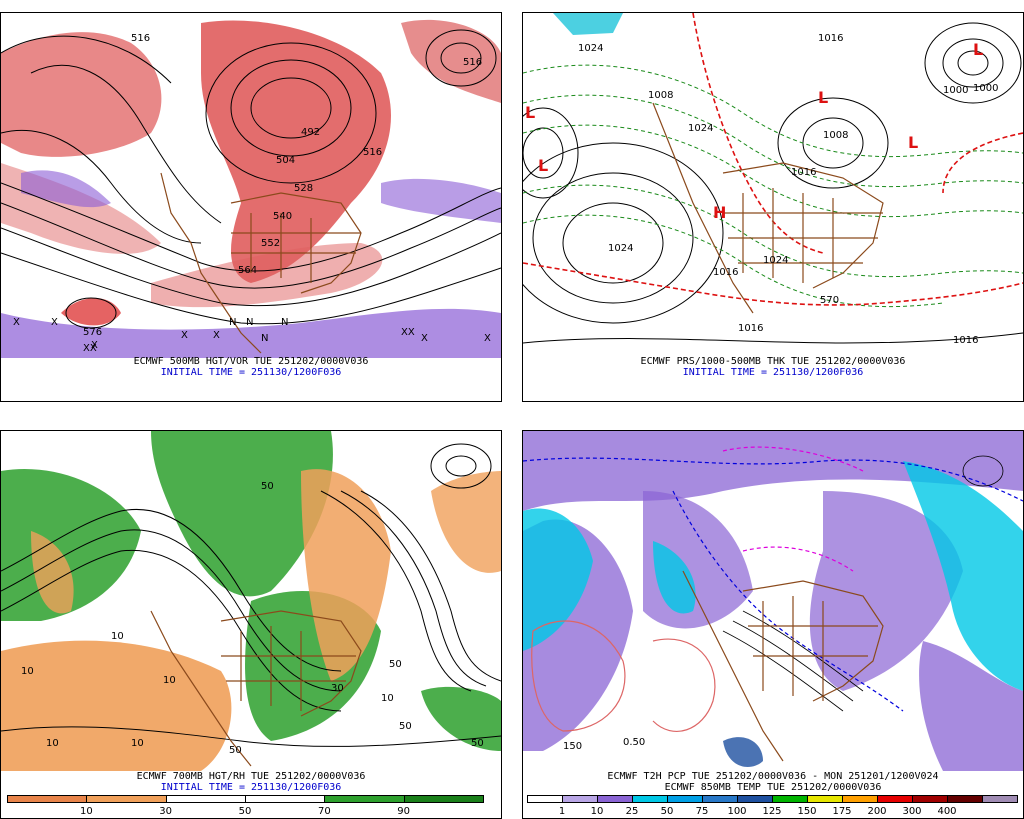 This screenshot has height=819, width=1024. I want to click on rh-colorbar: 10 30 50 70 90, so click(245, 806).